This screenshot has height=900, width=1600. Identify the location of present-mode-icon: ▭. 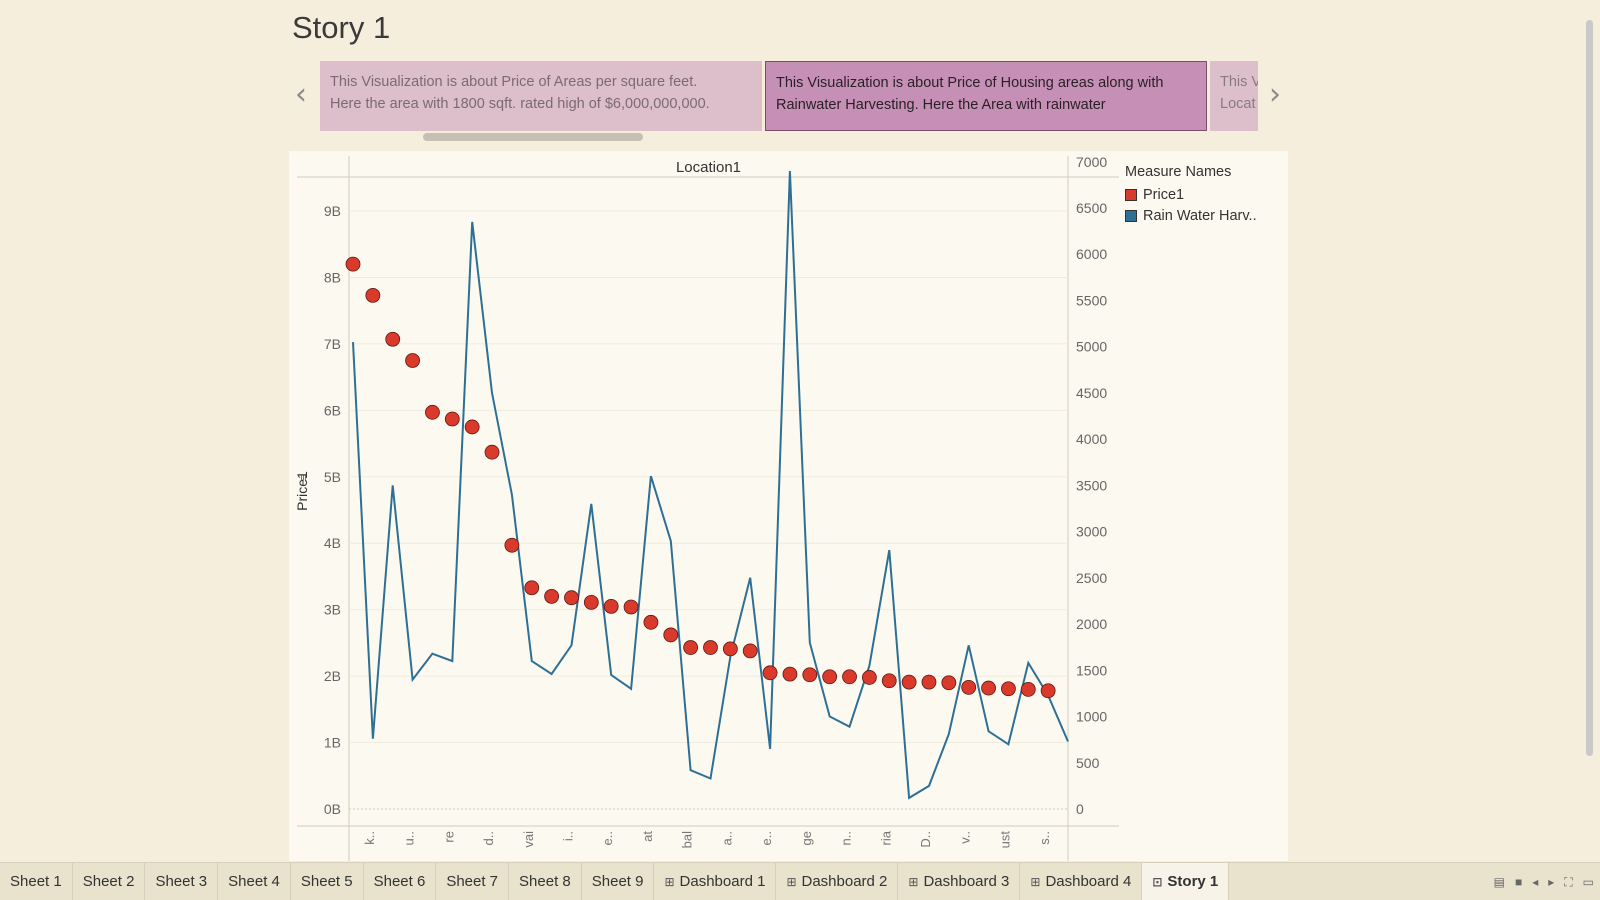
(1588, 882).